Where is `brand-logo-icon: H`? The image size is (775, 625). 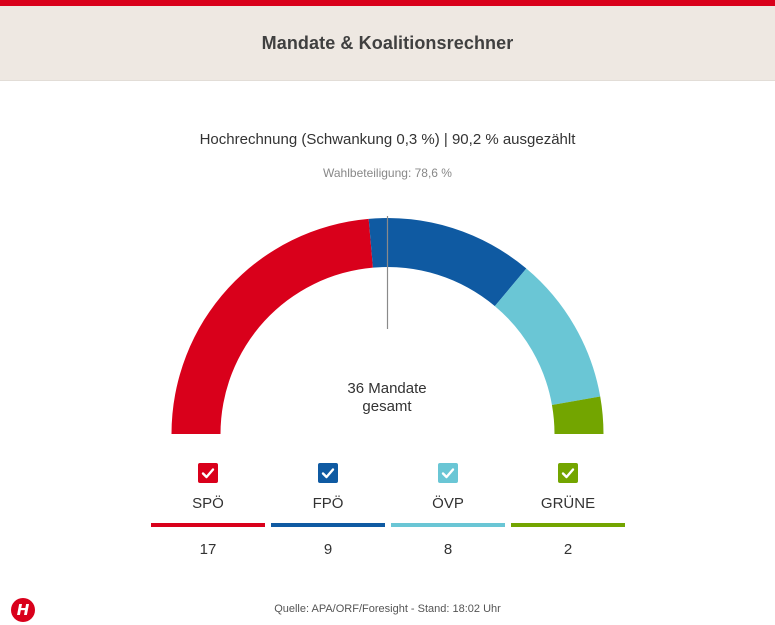
brand-logo-icon: H is located at coordinates (23, 610).